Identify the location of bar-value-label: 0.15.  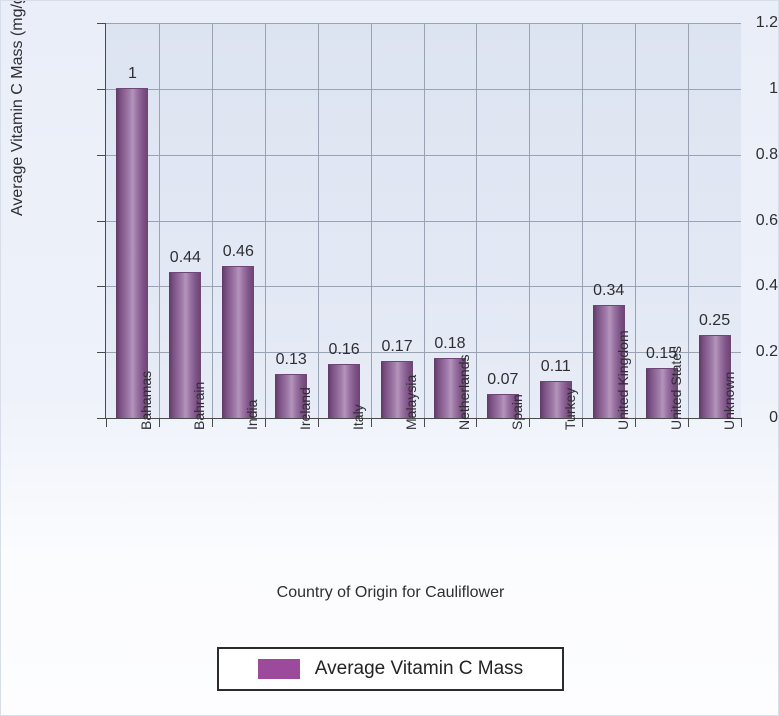
(662, 353).